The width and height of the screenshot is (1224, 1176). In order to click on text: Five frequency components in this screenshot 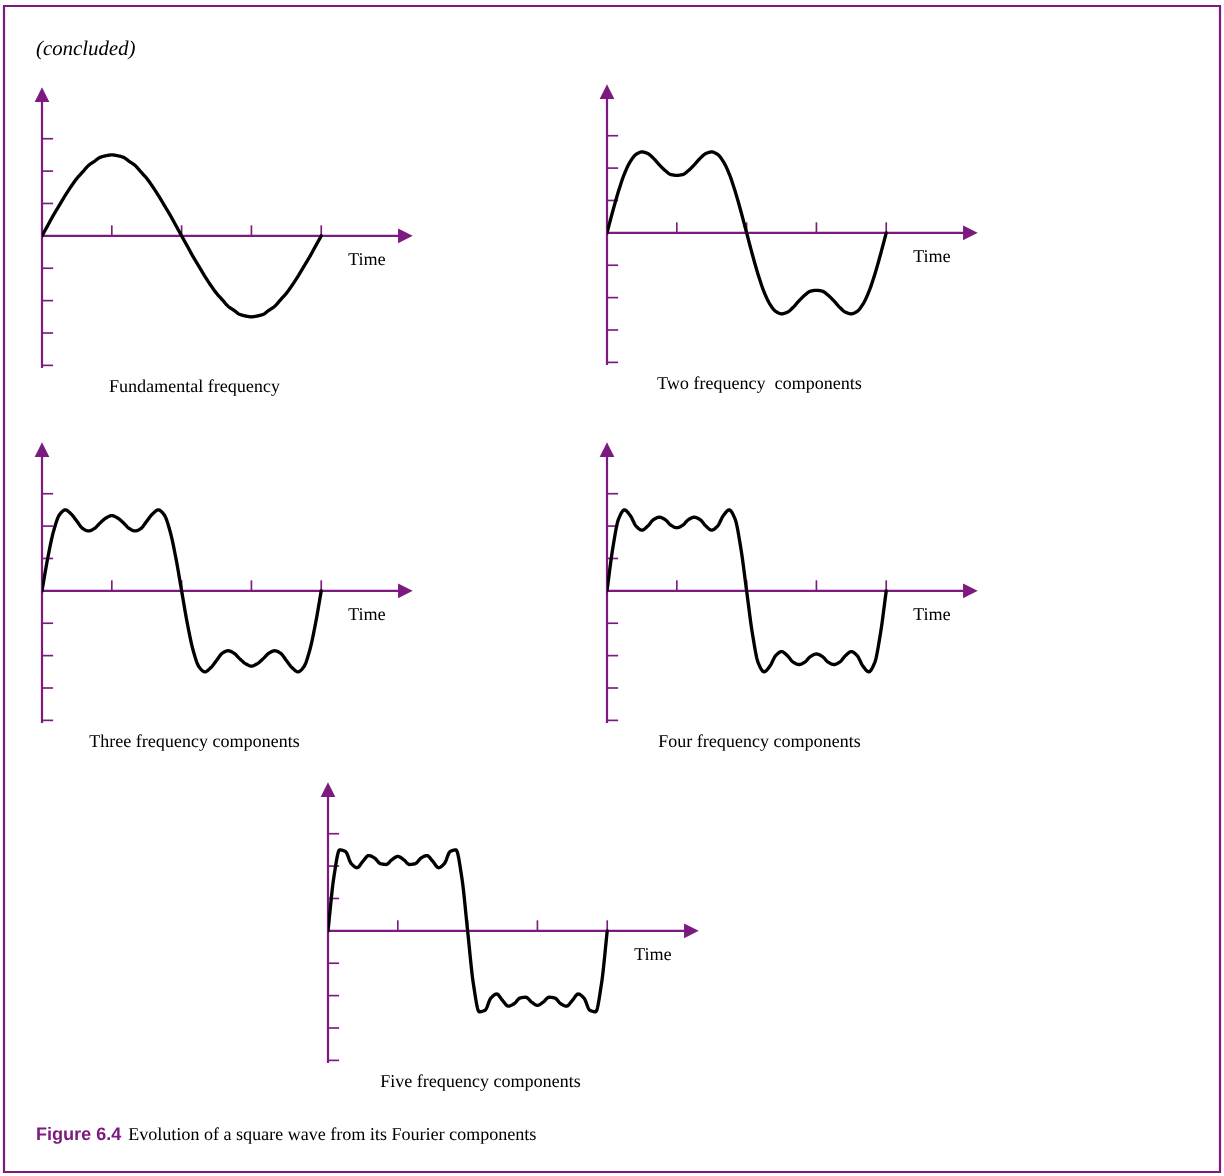, I will do `click(480, 1082)`.